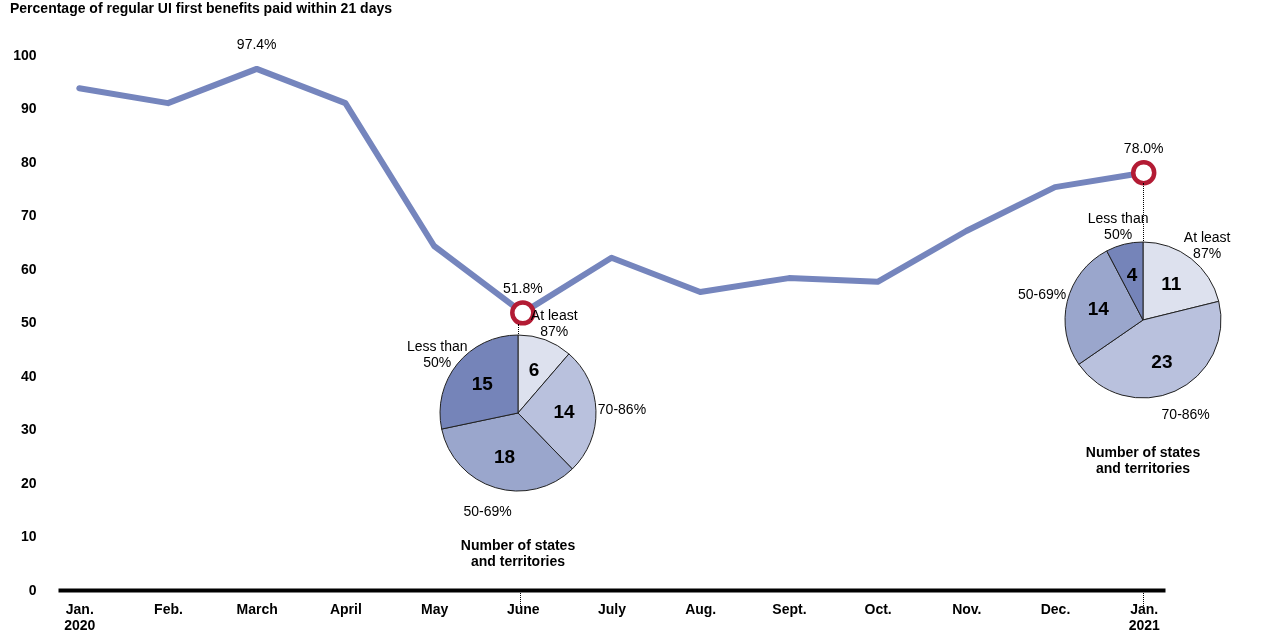 The height and width of the screenshot is (642, 1279). What do you see at coordinates (1144, 616) in the screenshot?
I see `x-tick-label: Jan. 2021` at bounding box center [1144, 616].